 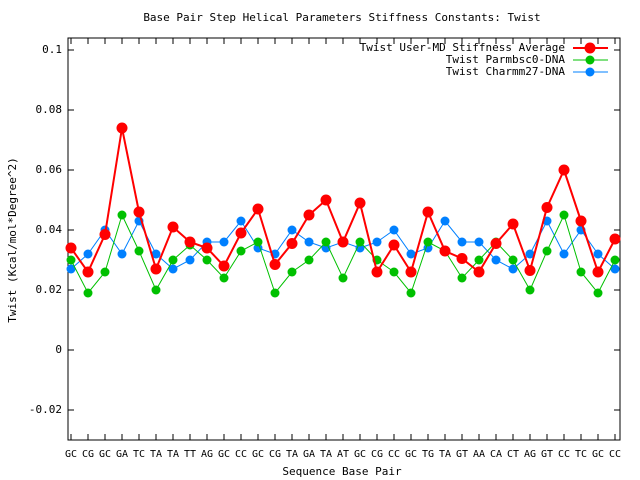 I want to click on x-tick-label: CT, so click(x=513, y=454).